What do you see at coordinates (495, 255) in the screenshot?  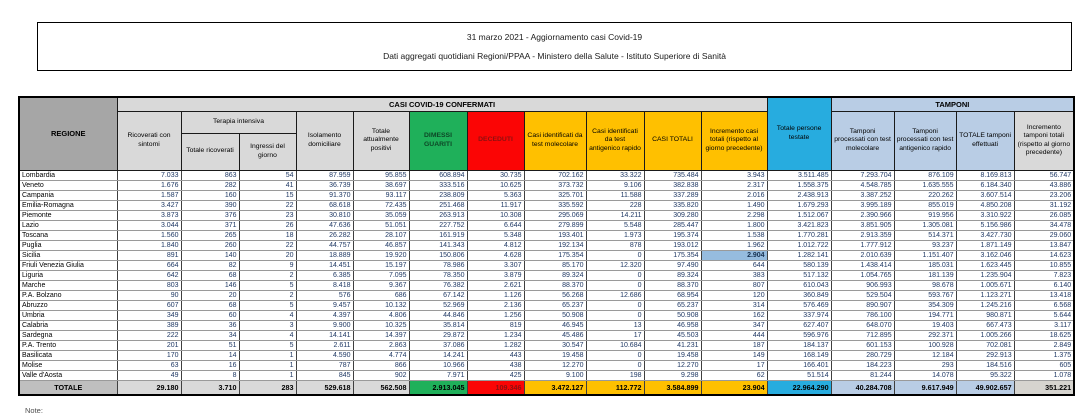 I see `value-cell: 4.628` at bounding box center [495, 255].